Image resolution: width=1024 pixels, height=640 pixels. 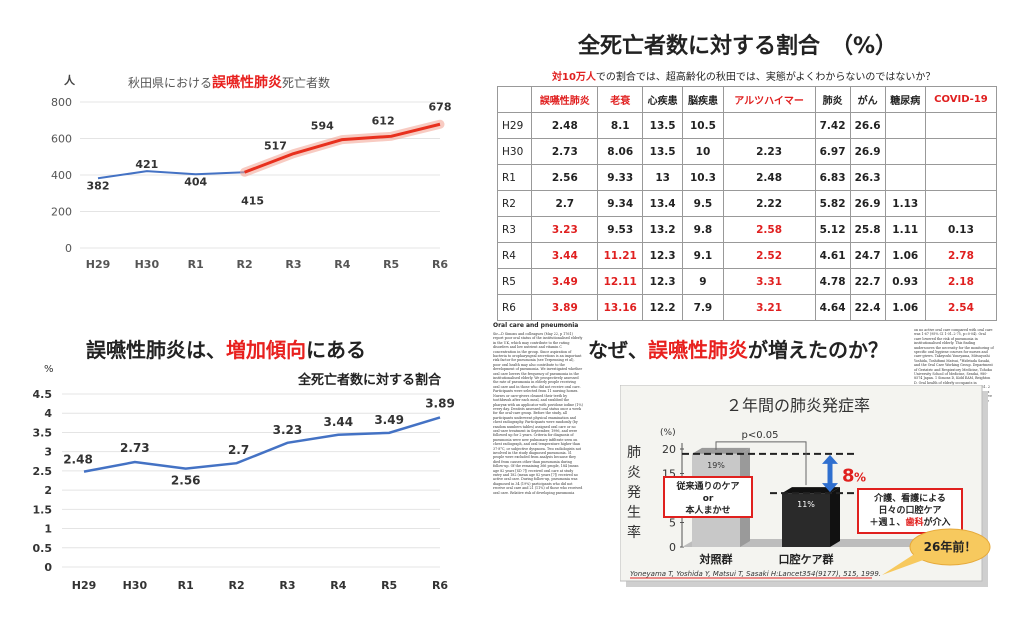 What do you see at coordinates (342, 148) in the screenshot?
I see `series-line-late` at bounding box center [342, 148].